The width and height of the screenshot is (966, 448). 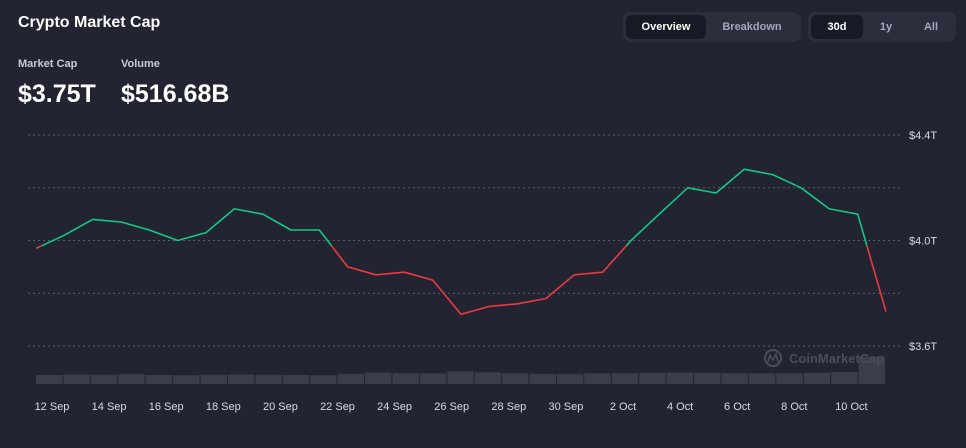 What do you see at coordinates (109, 407) in the screenshot?
I see `x-tick-label: 14 Sep` at bounding box center [109, 407].